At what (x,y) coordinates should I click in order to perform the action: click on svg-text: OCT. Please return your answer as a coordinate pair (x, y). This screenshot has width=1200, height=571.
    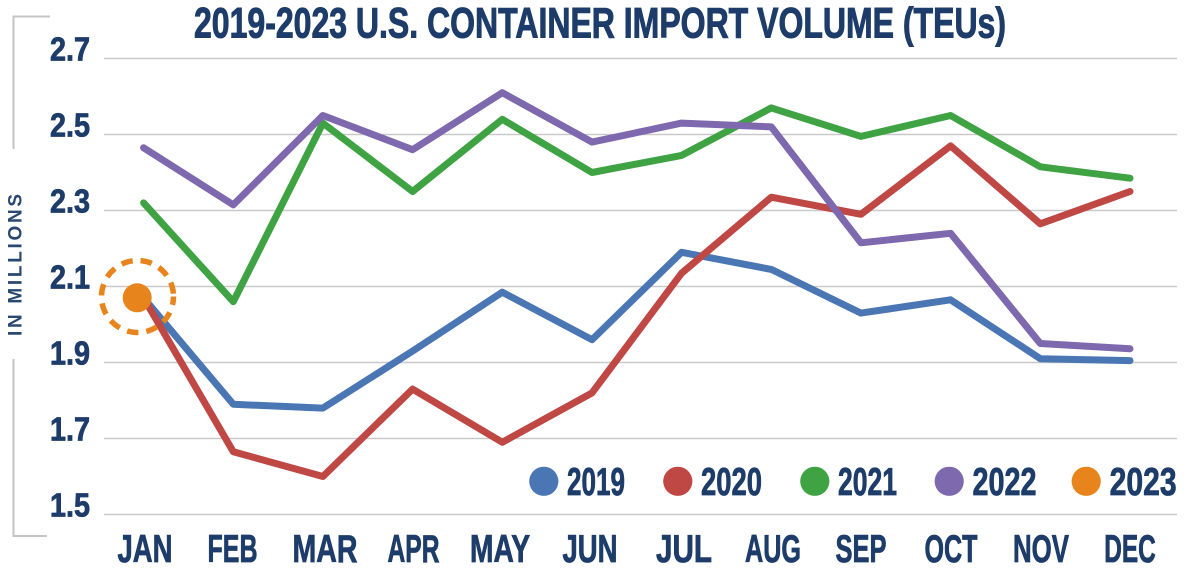
    Looking at the image, I should click on (951, 549).